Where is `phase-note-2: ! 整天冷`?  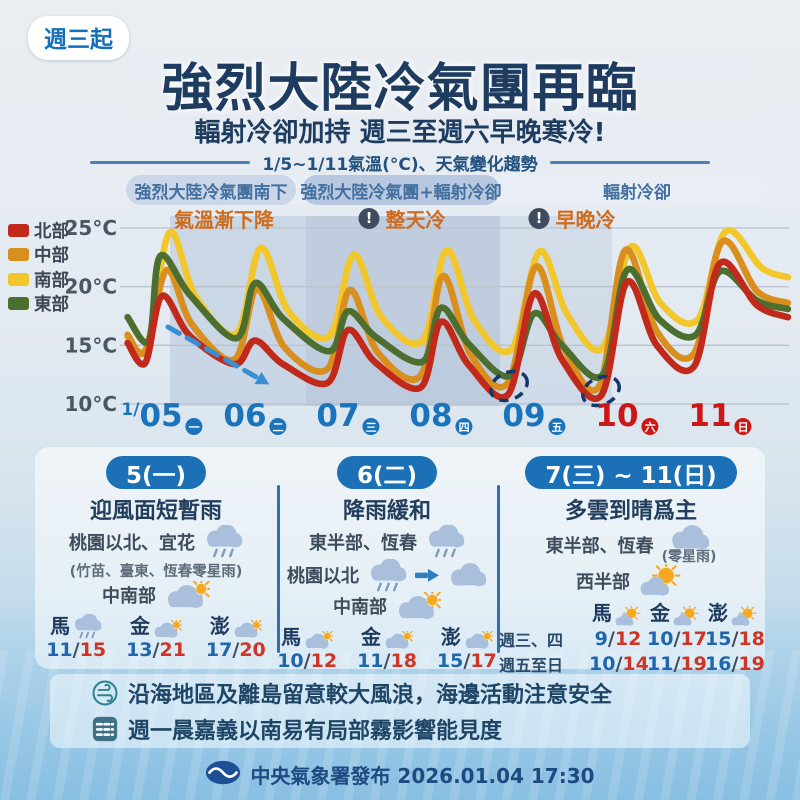
phase-note-2: ! 整天冷 is located at coordinates (402, 218).